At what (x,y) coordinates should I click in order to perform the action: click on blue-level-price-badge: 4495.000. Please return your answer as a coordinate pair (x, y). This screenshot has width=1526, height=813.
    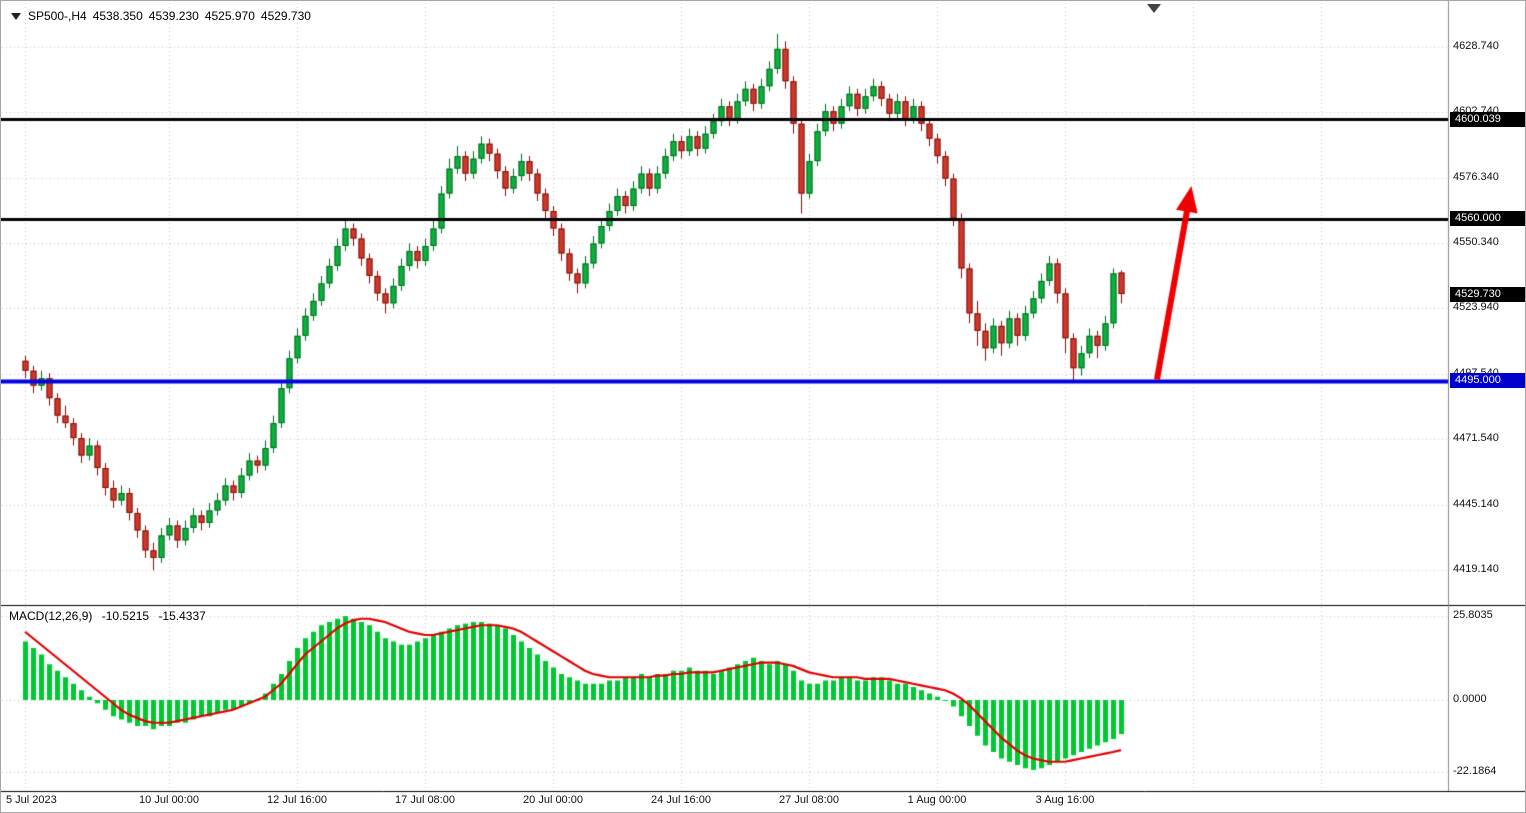
    Looking at the image, I should click on (1487, 380).